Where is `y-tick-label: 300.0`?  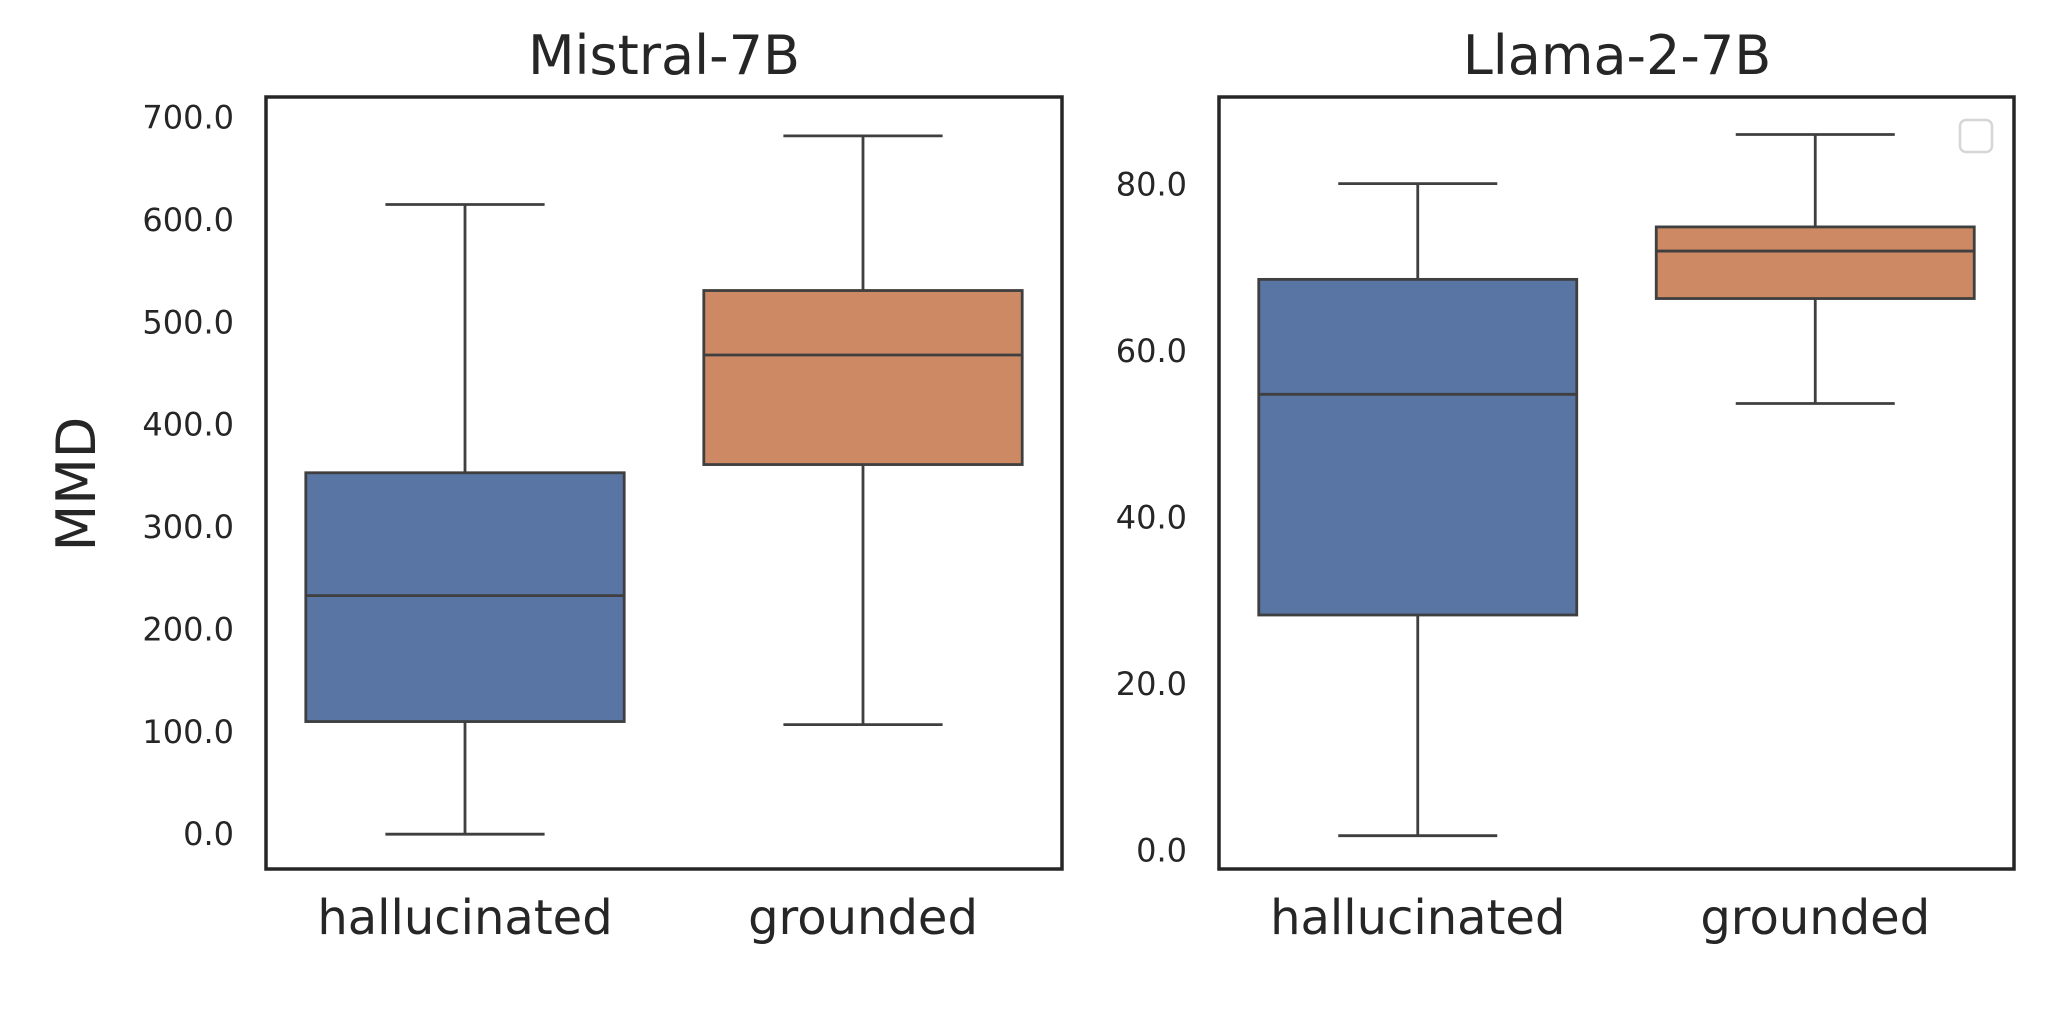
y-tick-label: 300.0 is located at coordinates (188, 527).